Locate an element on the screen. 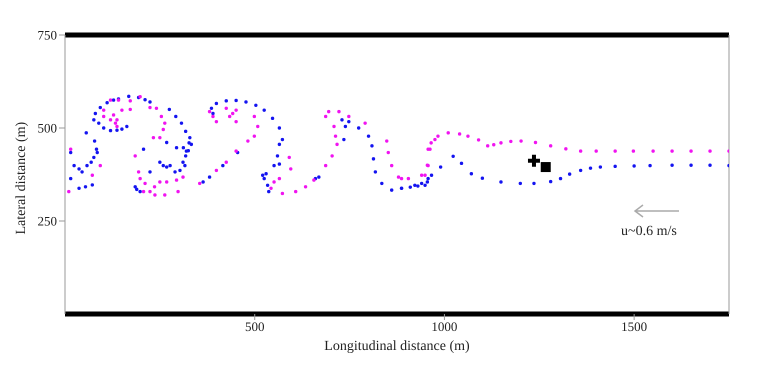  y-tick-label: 250 is located at coordinates (47, 221).